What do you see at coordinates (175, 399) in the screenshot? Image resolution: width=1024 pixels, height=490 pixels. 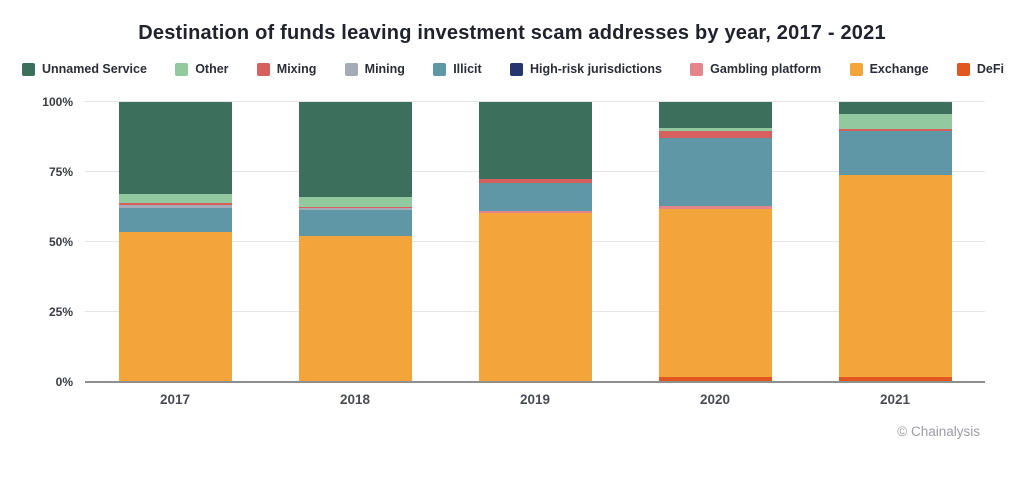 I see `x-axis-label-2017: 2017` at bounding box center [175, 399].